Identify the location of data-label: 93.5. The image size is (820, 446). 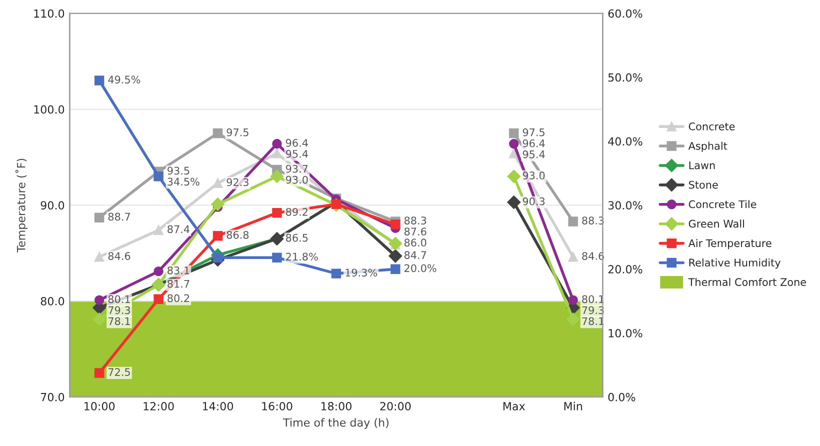
(179, 170).